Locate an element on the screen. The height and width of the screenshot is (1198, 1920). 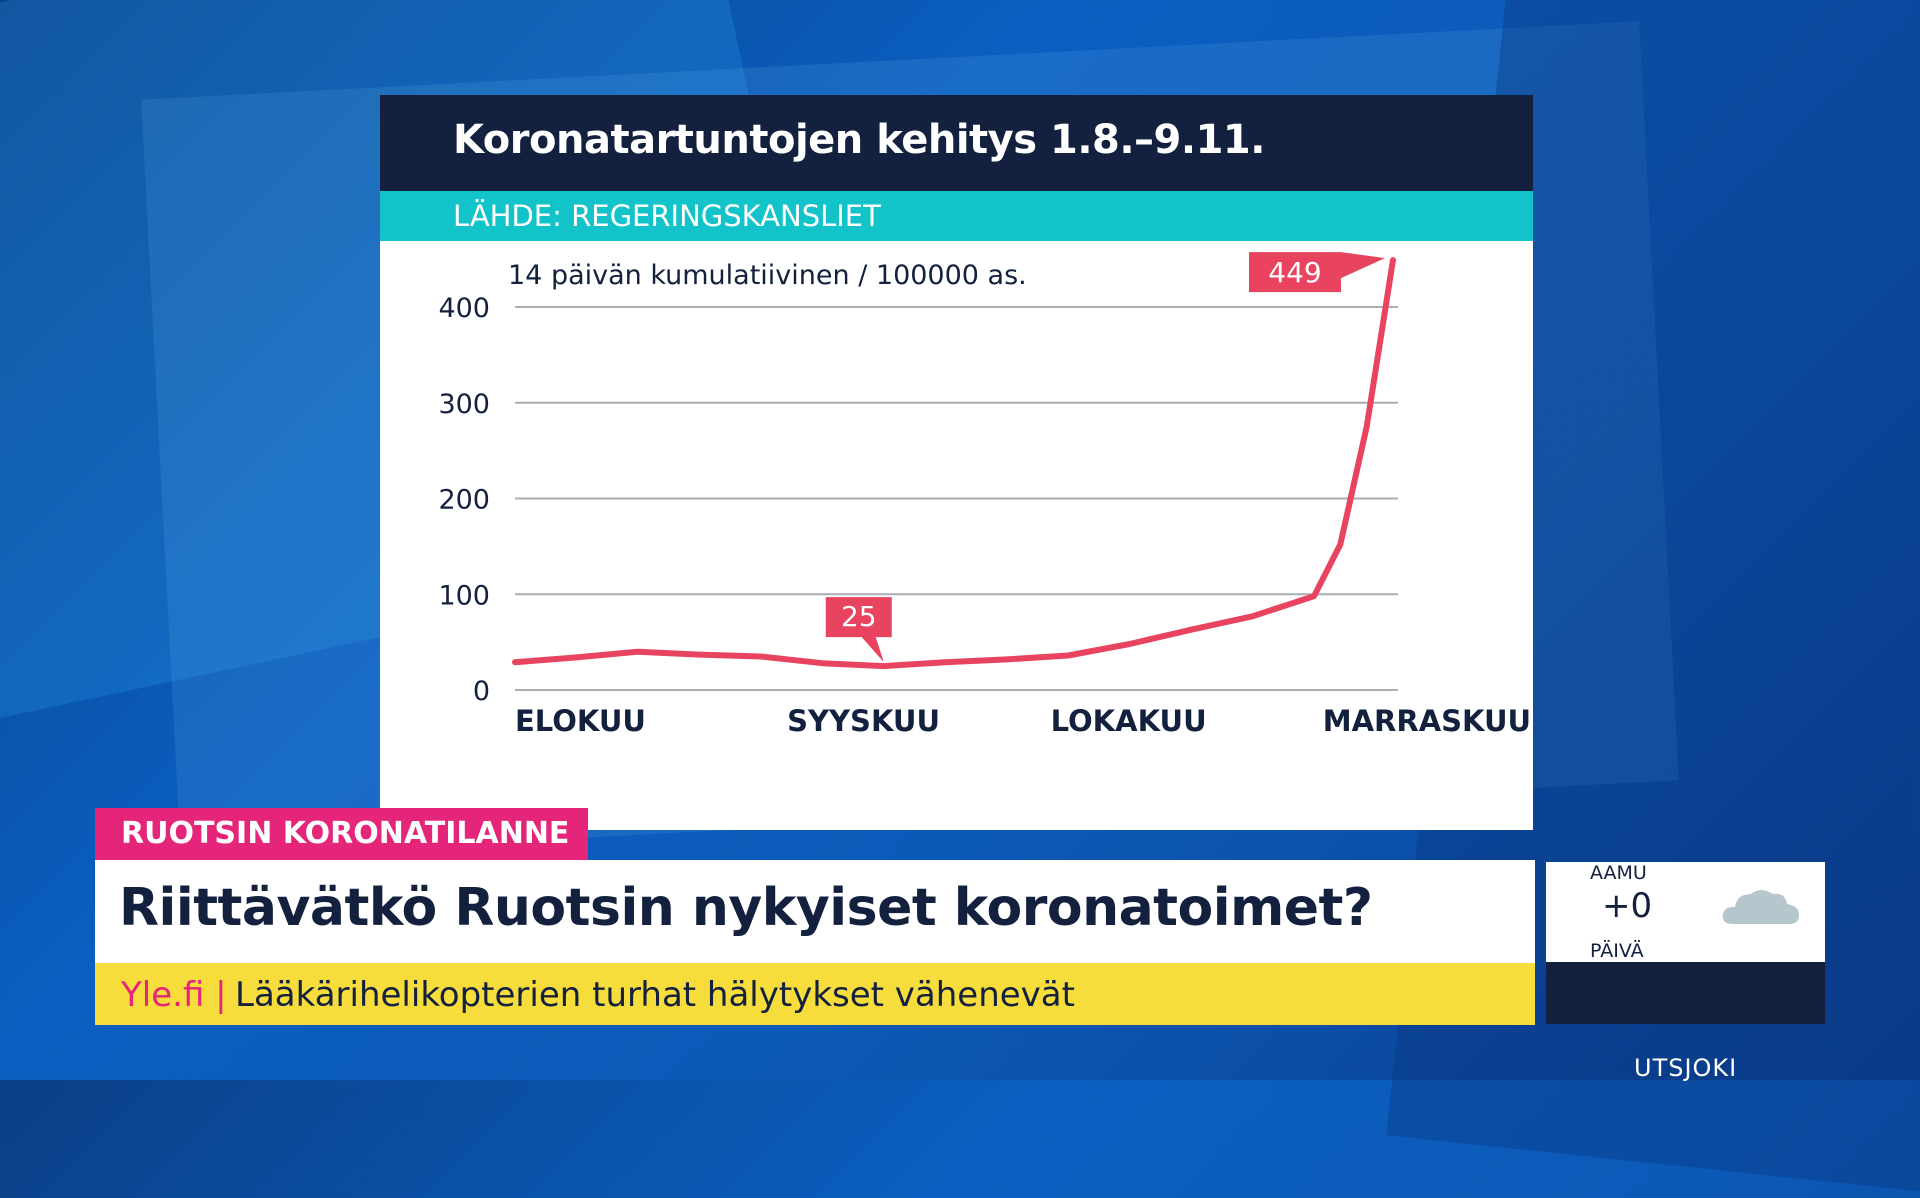
x-axis-label: LOKAKUU is located at coordinates (1129, 721).